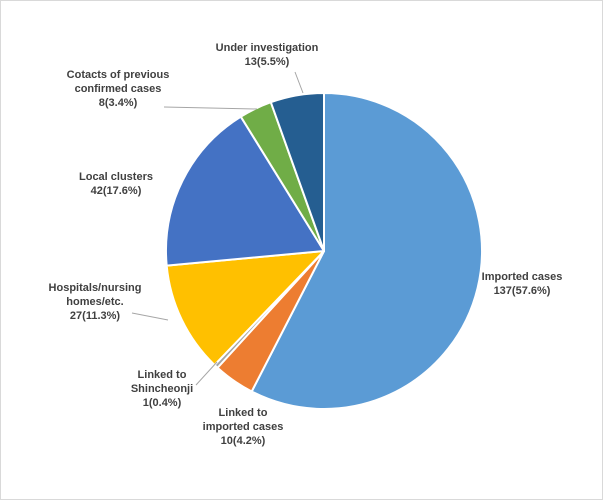  What do you see at coordinates (267, 48) in the screenshot?
I see `slice-label-line: Under investigation` at bounding box center [267, 48].